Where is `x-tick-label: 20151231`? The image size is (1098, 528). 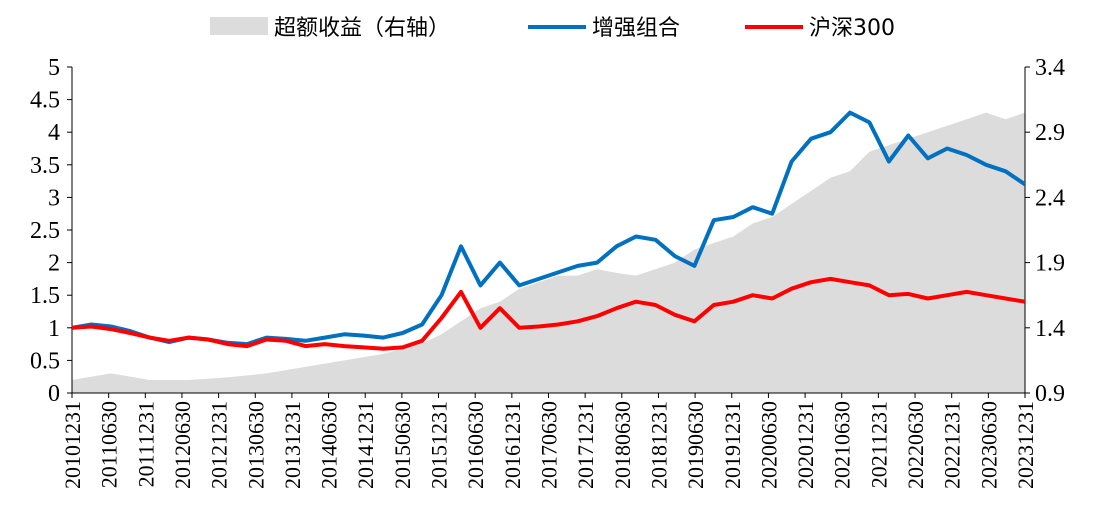 x-tick-label: 20151231 is located at coordinates (439, 445).